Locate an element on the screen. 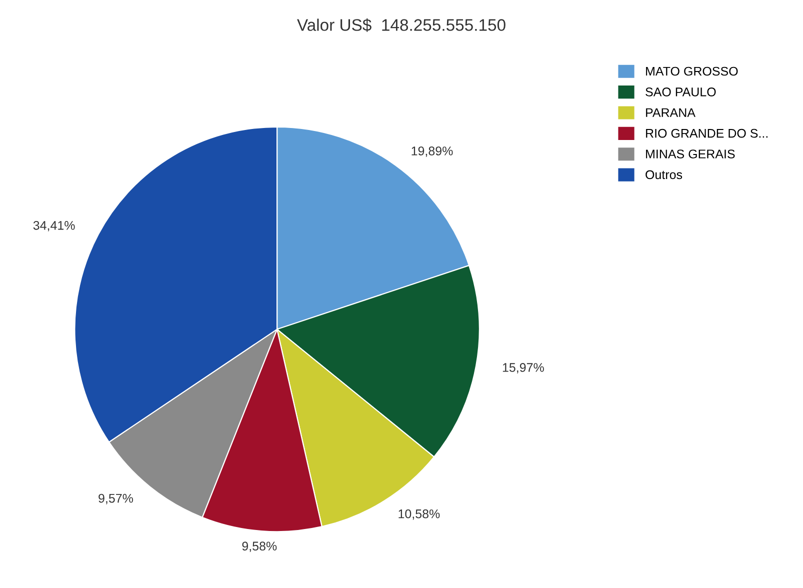  legend-label: Outros is located at coordinates (664, 175).